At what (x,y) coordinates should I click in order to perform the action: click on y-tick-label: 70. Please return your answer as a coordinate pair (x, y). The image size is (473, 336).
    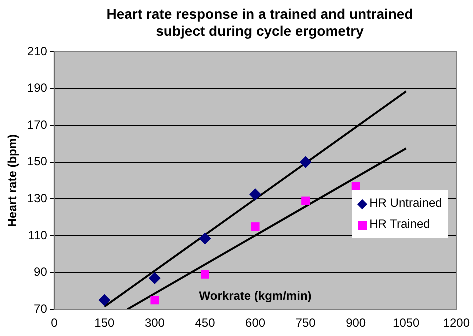
    Looking at the image, I should click on (41, 309).